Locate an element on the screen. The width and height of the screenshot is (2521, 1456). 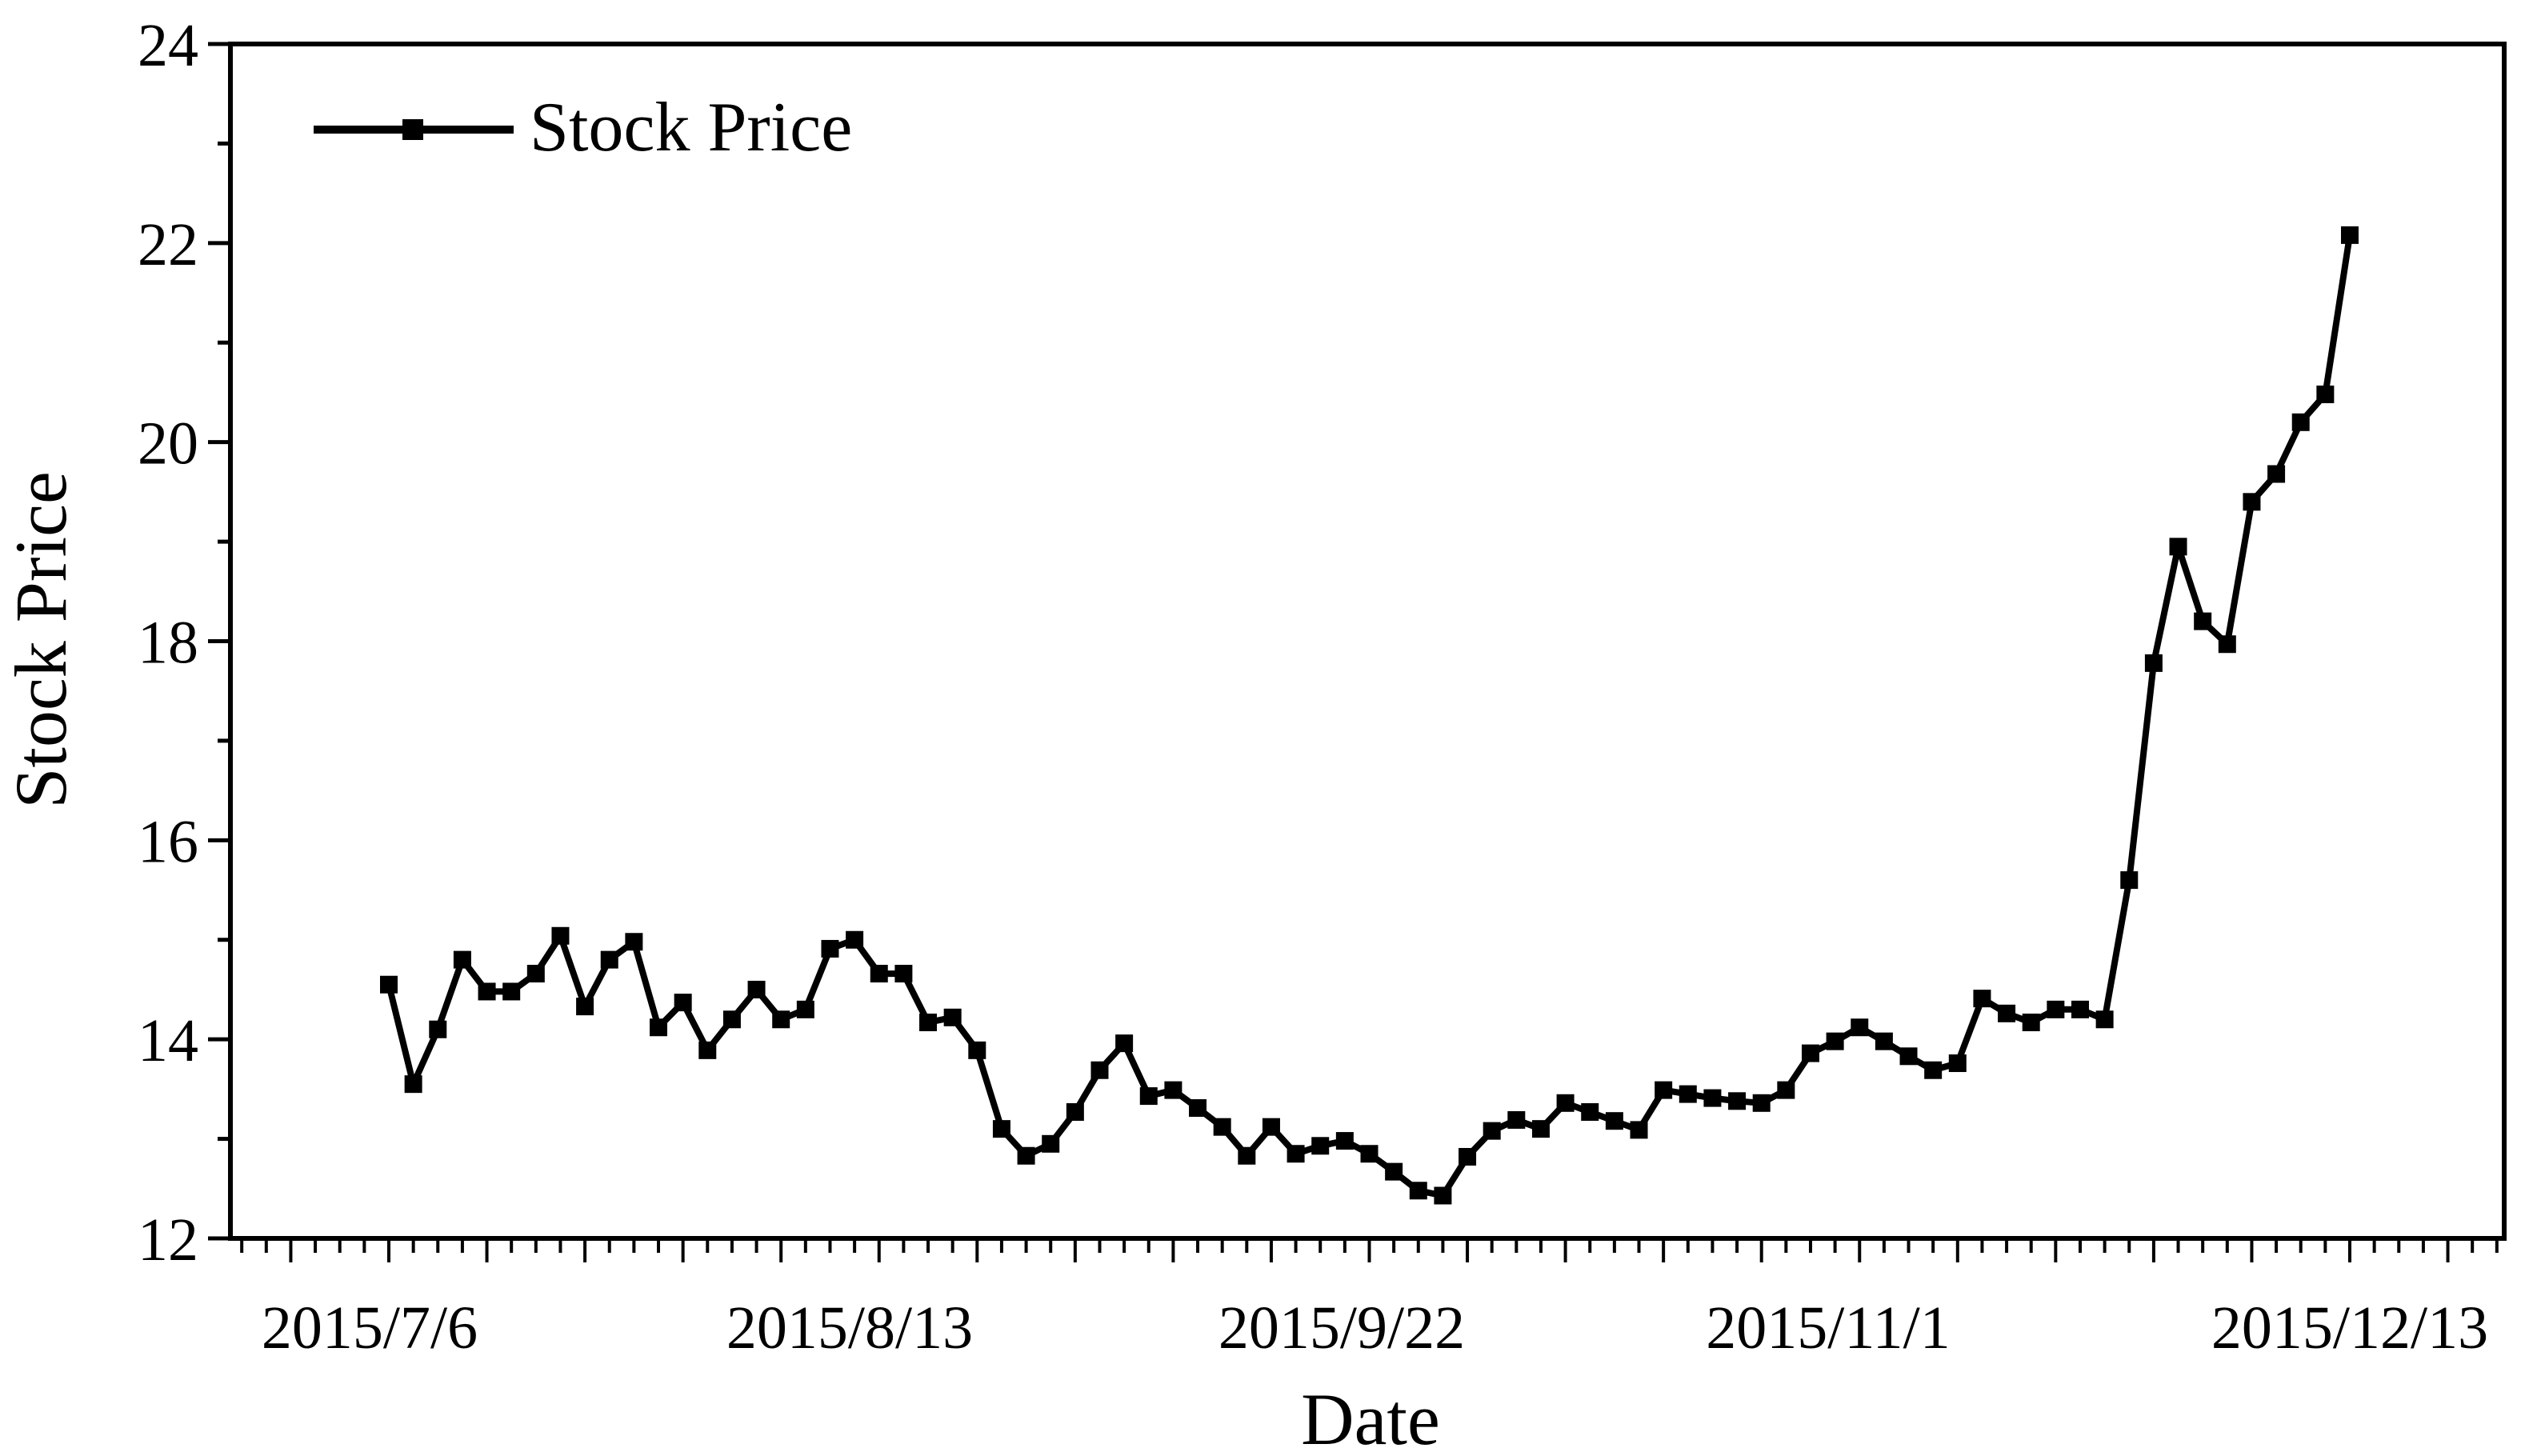
legend: Stock Price is located at coordinates (583, 127).